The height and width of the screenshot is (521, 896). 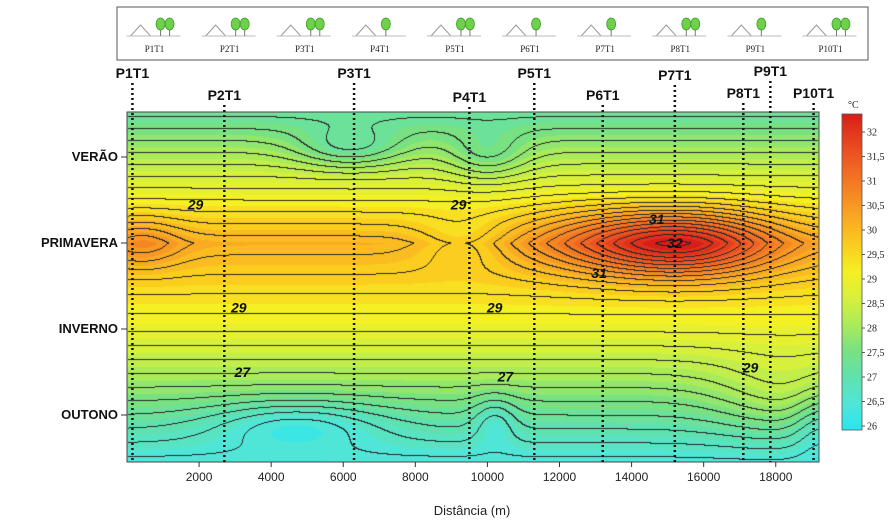 I want to click on colorbar-tick-label: 28, so click(x=872, y=329).